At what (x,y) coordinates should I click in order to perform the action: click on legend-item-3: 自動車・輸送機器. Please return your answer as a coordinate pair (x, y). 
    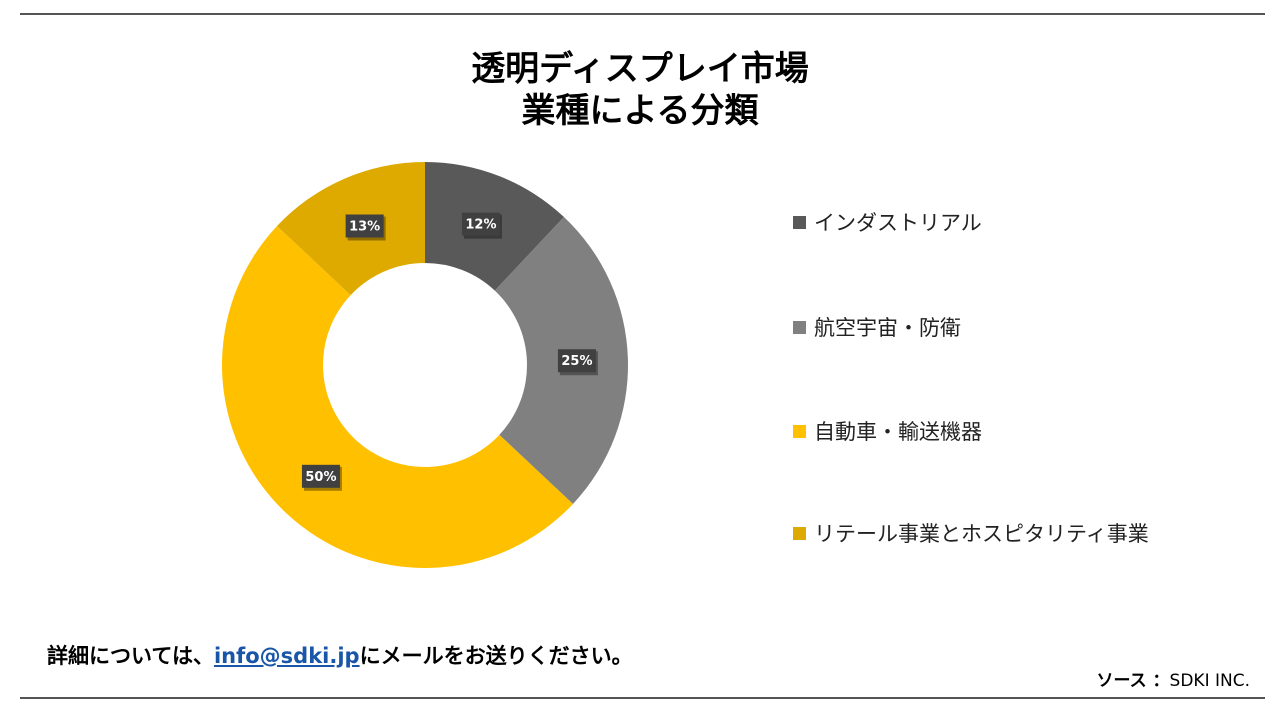
    Looking at the image, I should click on (887, 431).